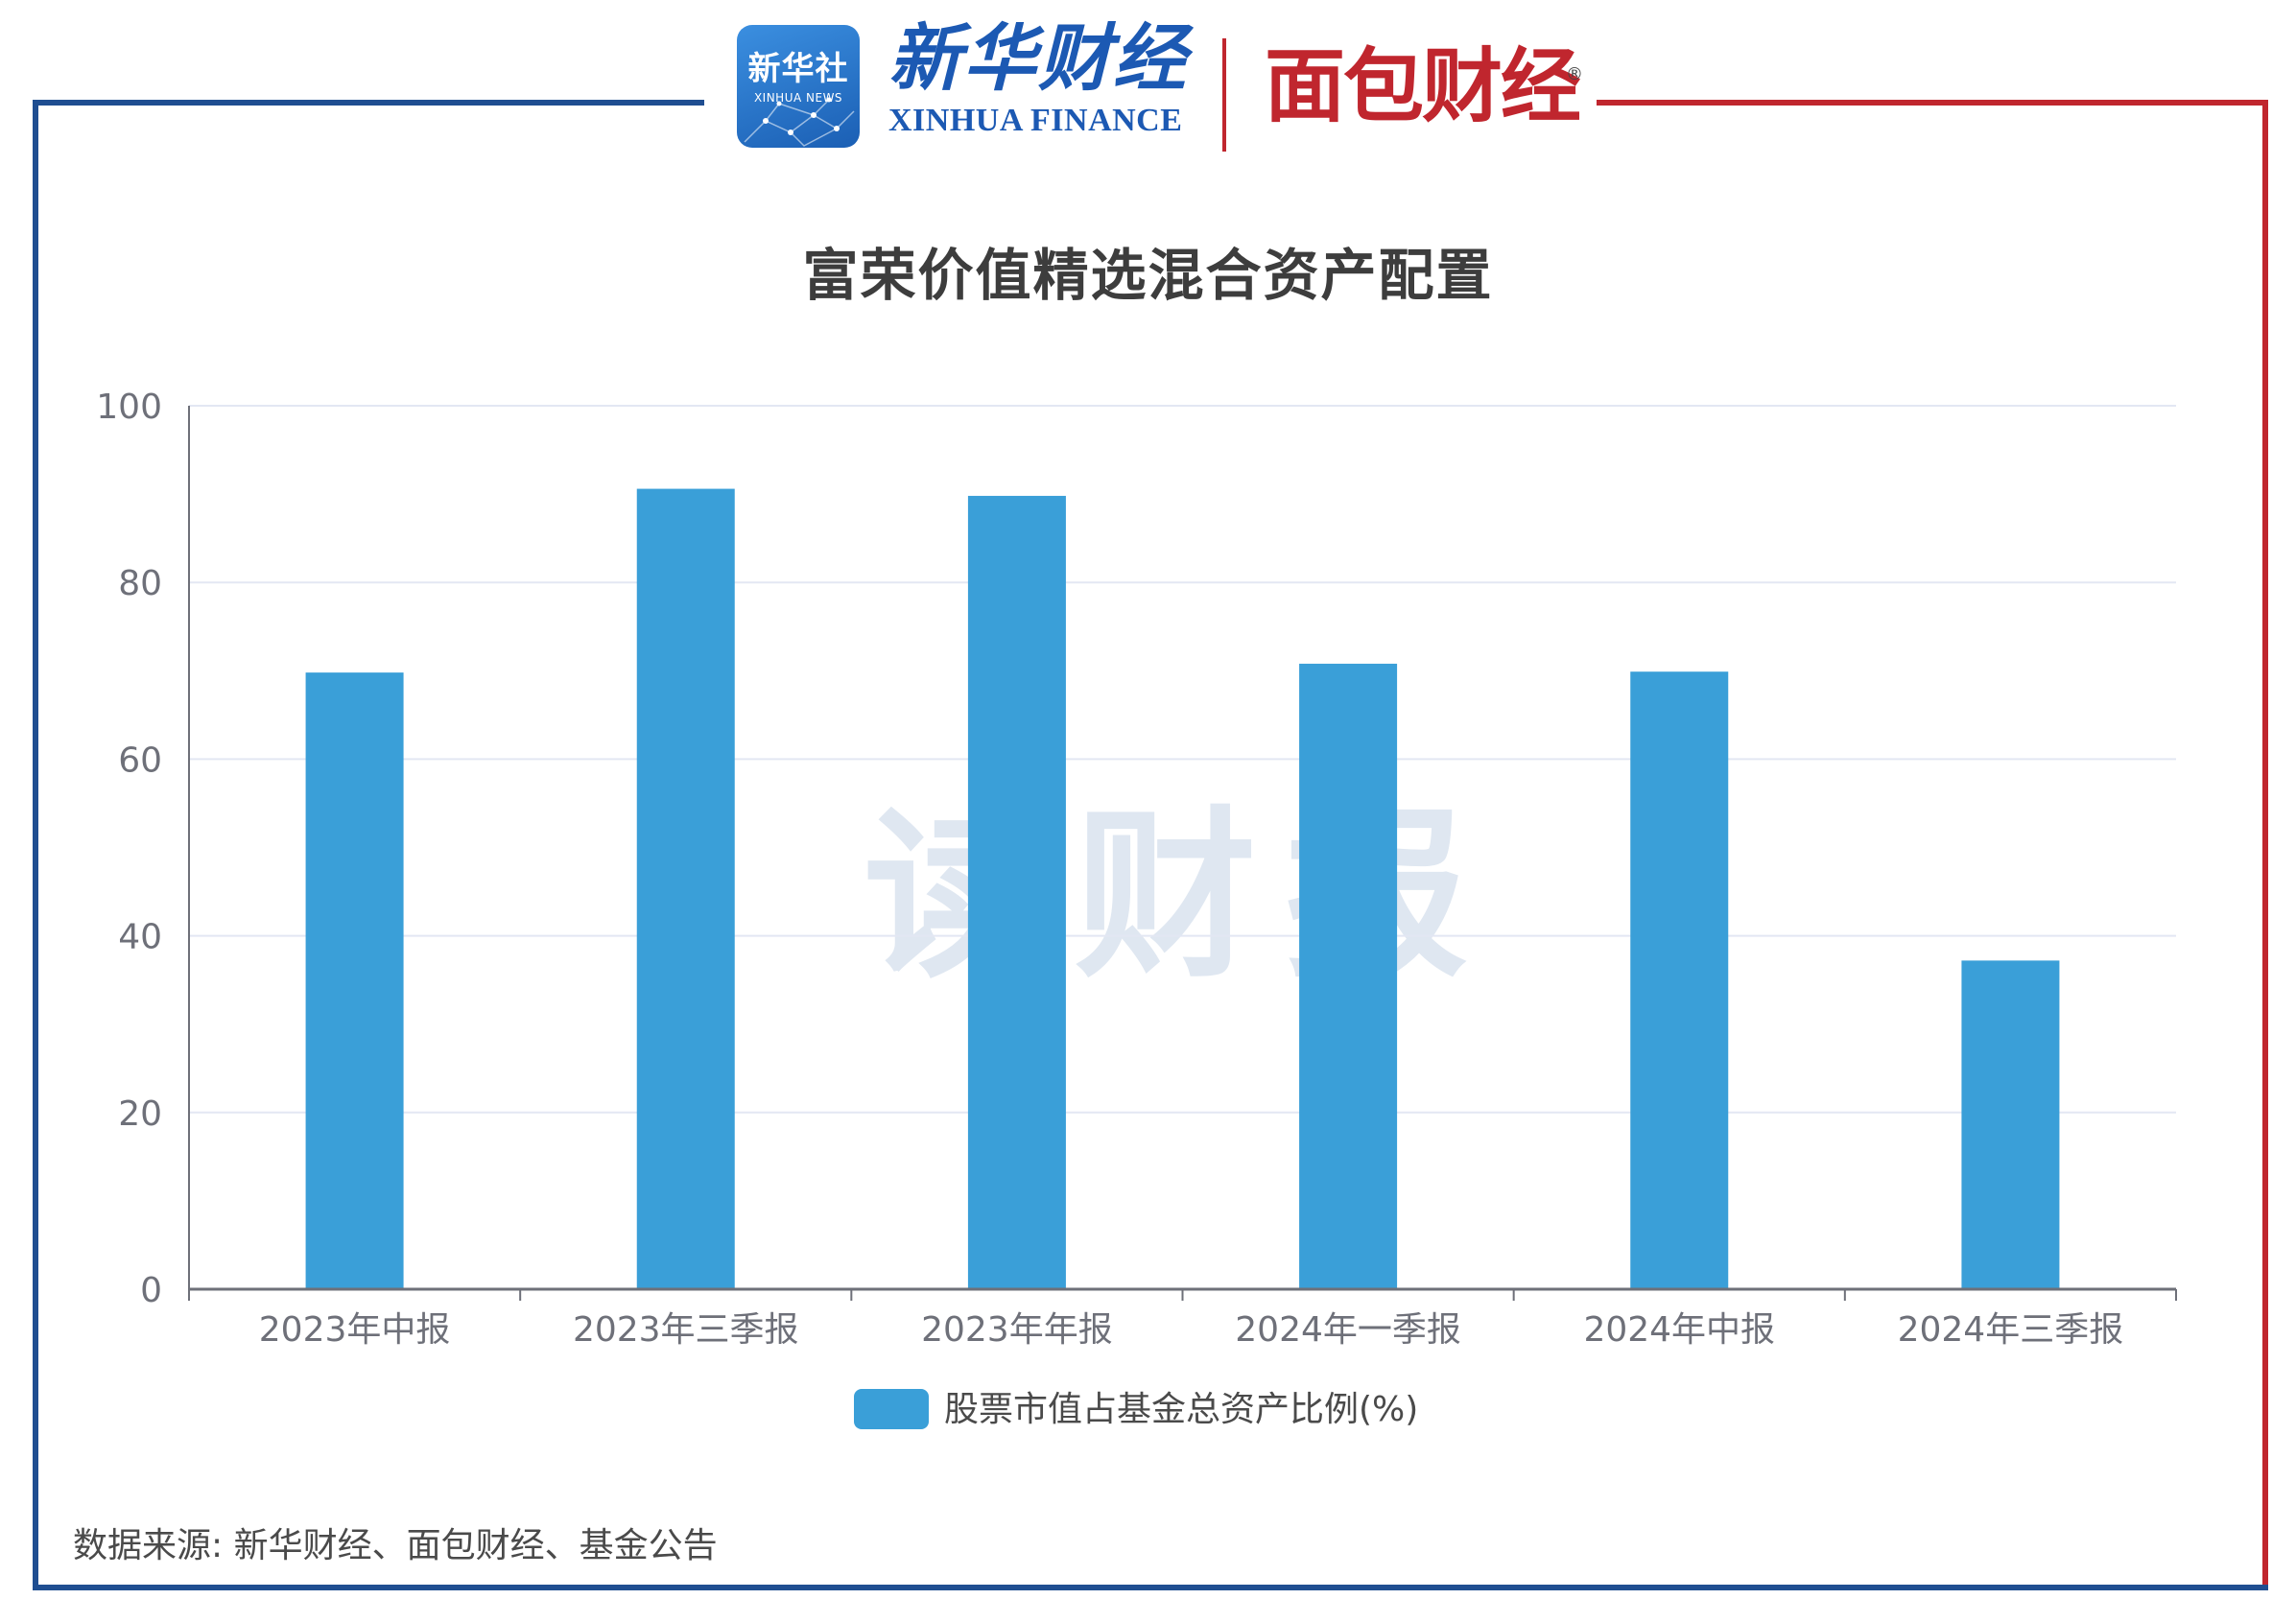  Describe the element at coordinates (35, 845) in the screenshot. I see `frame-left` at that location.